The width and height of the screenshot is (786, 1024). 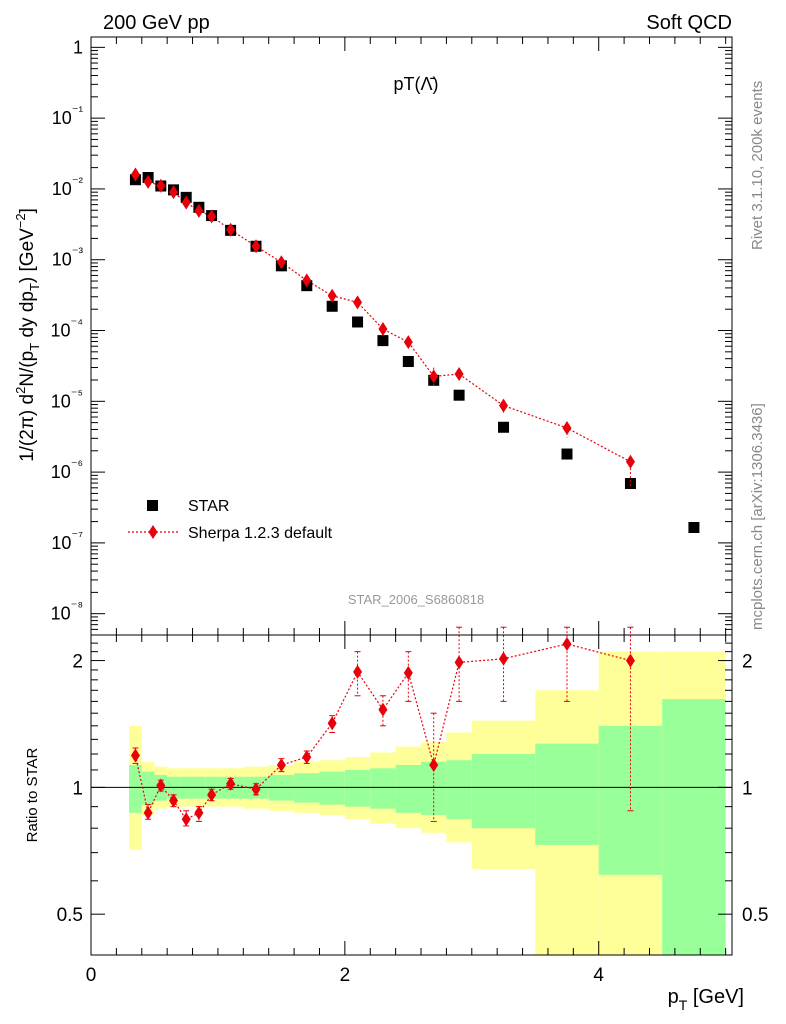 What do you see at coordinates (230, 520) in the screenshot?
I see `legend: STAR Sherpa 1.2.3 default` at bounding box center [230, 520].